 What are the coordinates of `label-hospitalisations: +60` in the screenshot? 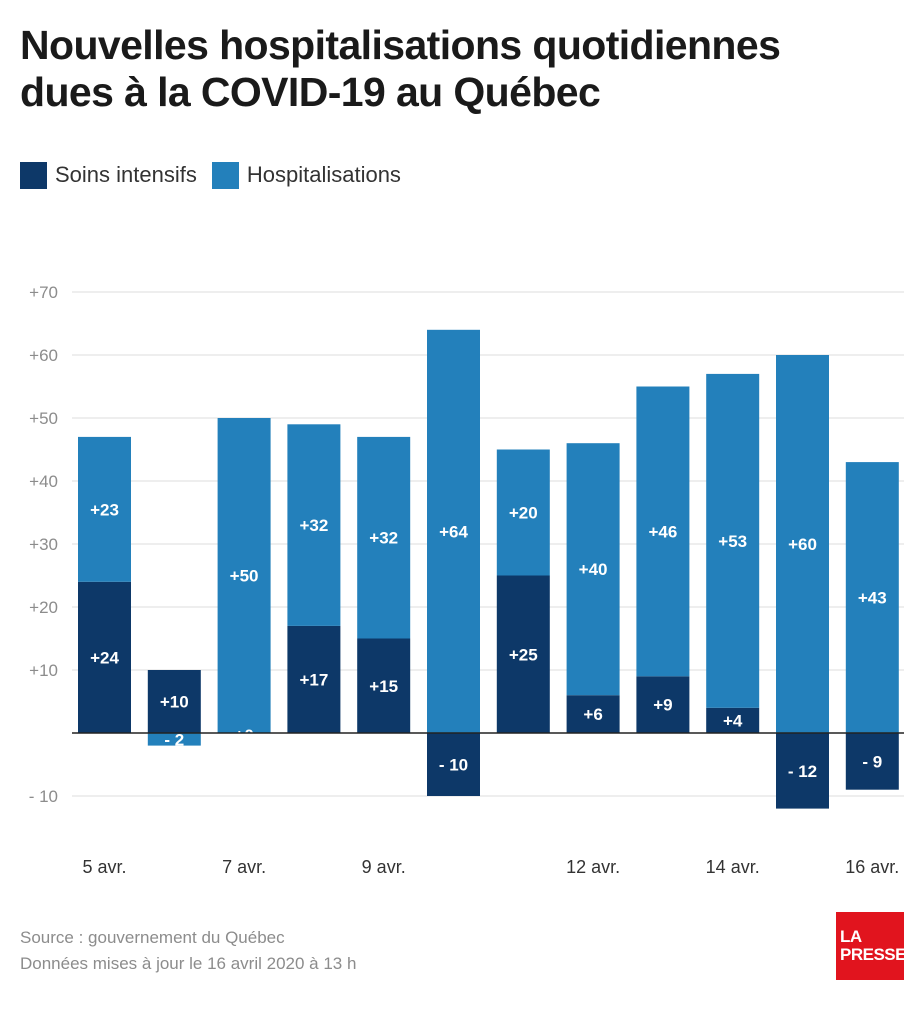 It's located at (802, 544).